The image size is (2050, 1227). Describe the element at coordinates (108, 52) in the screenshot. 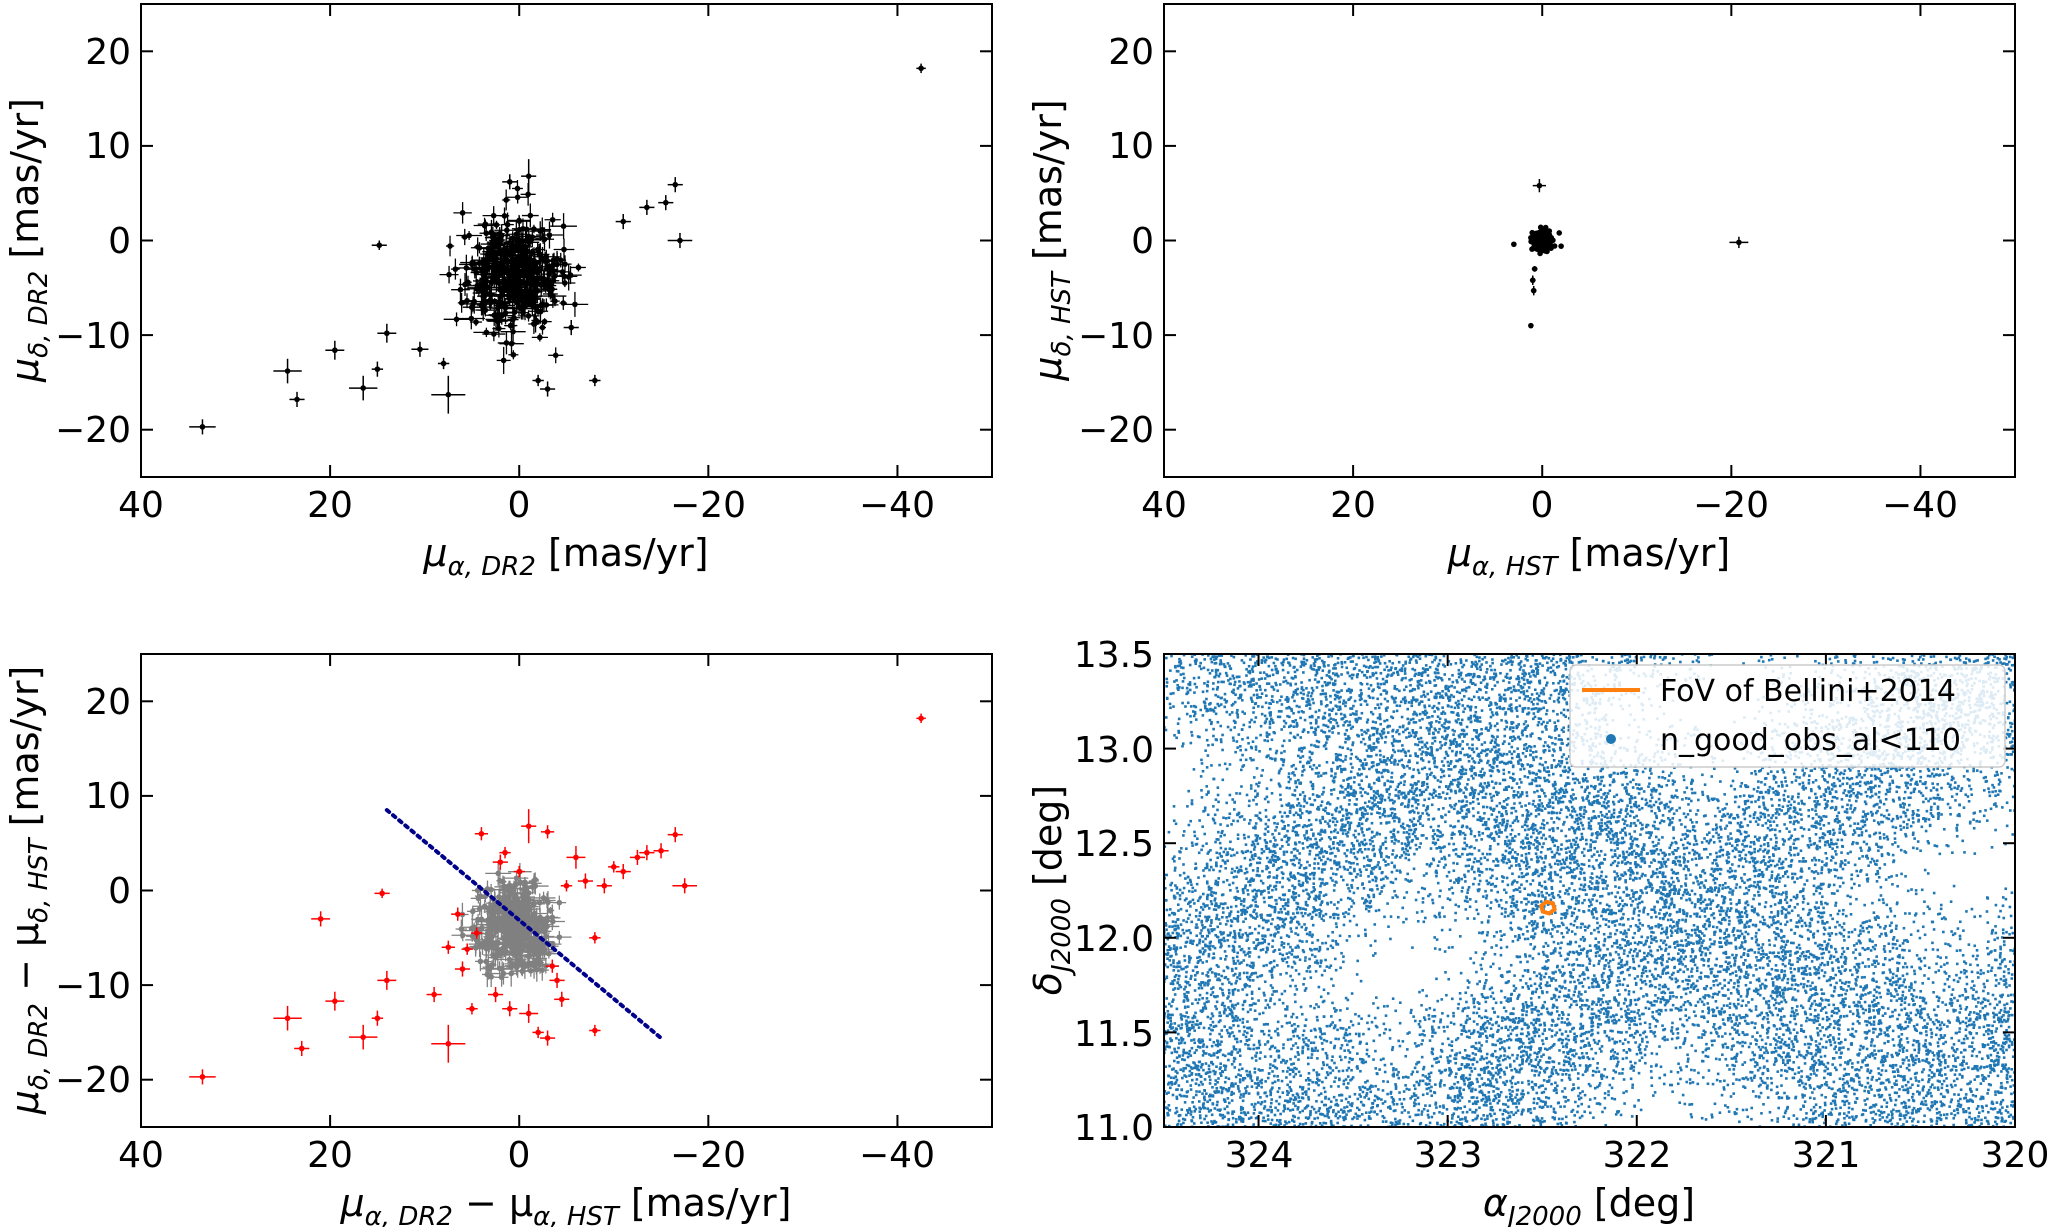

I see `panel-dr2-ytick: 20` at that location.